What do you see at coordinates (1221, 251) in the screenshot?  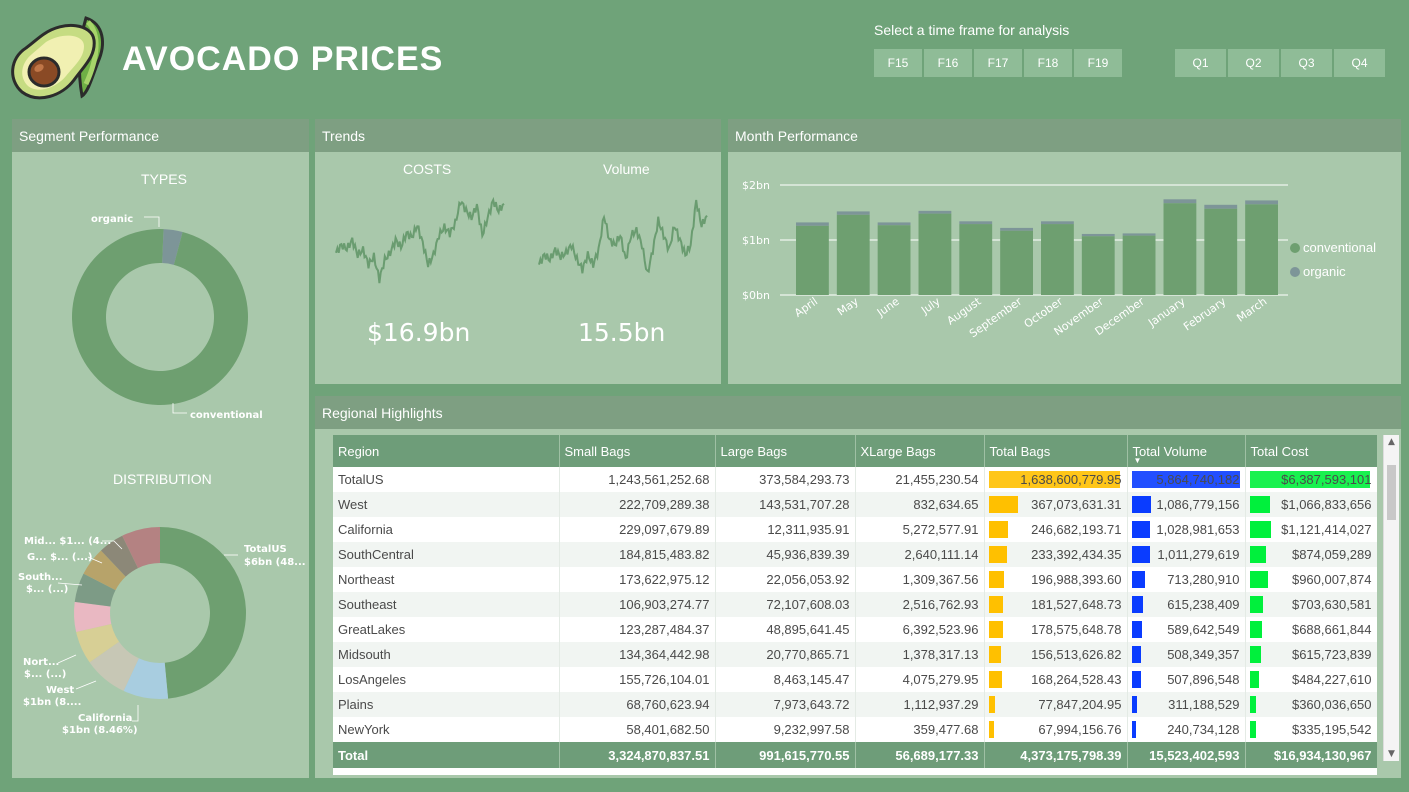 I see `bar-conventional-february` at bounding box center [1221, 251].